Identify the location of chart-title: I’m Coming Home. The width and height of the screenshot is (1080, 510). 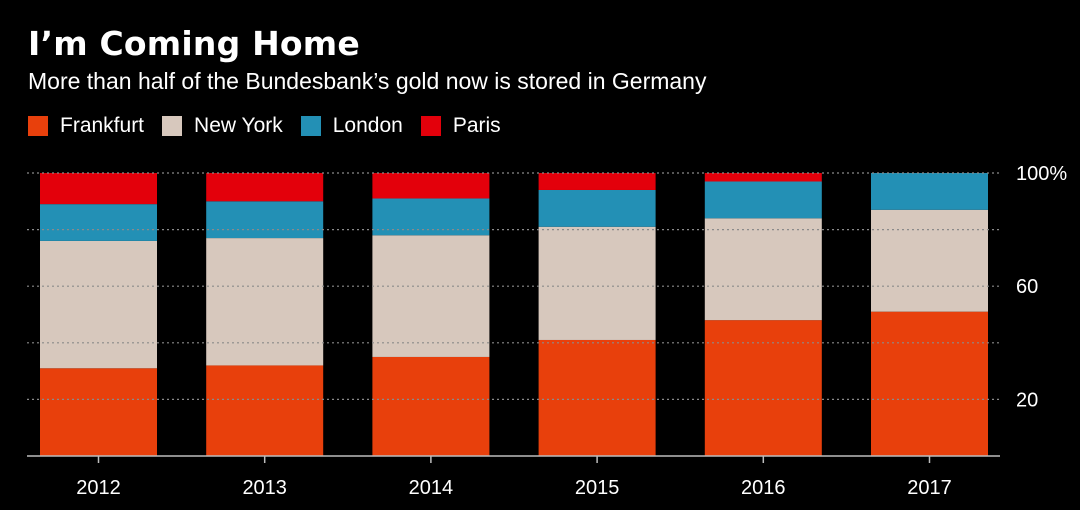
(194, 43).